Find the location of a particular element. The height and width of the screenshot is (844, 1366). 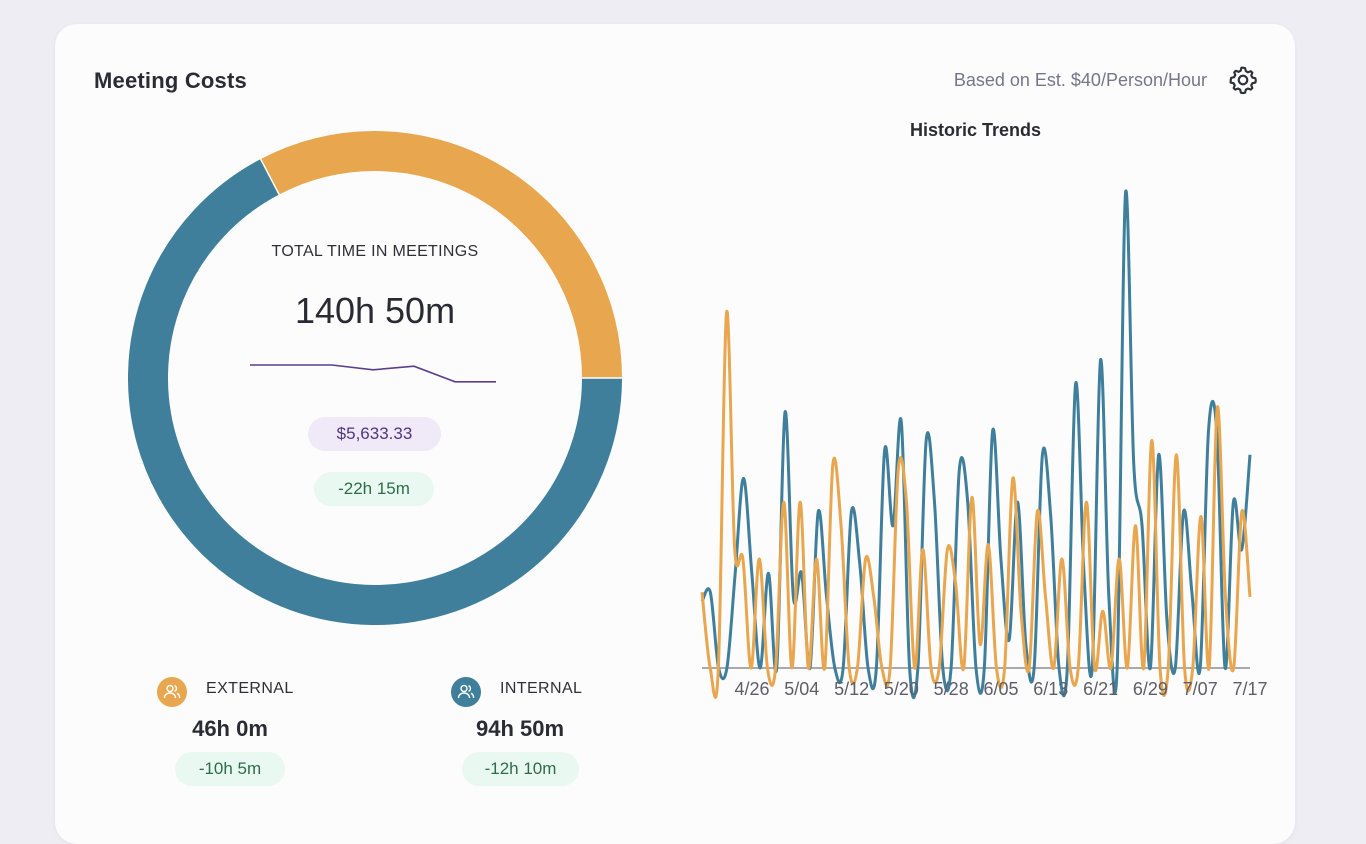

external-label: EXTERNAL is located at coordinates (250, 688).